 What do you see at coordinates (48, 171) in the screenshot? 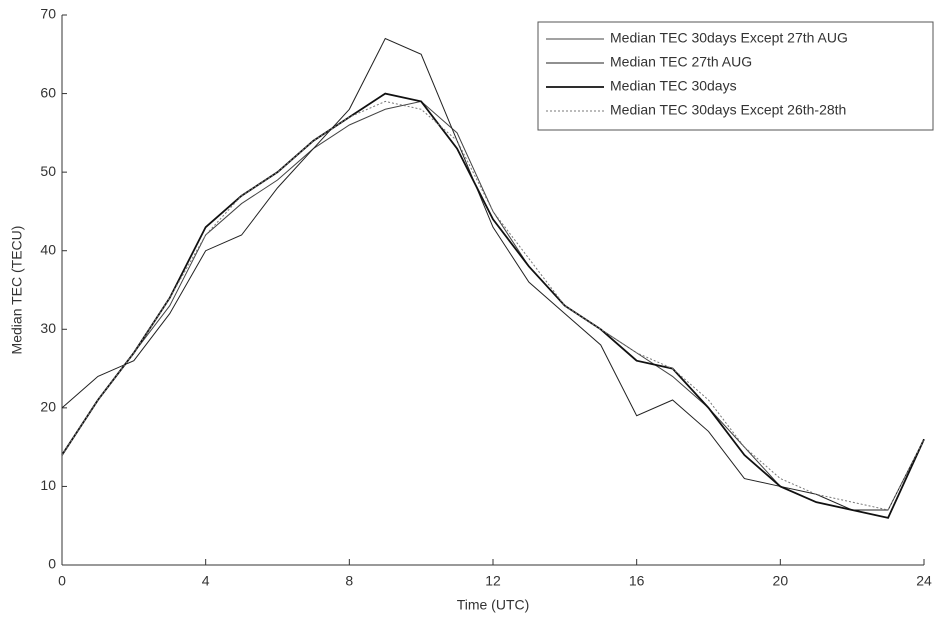
I see `y-tick-label: 50` at bounding box center [48, 171].